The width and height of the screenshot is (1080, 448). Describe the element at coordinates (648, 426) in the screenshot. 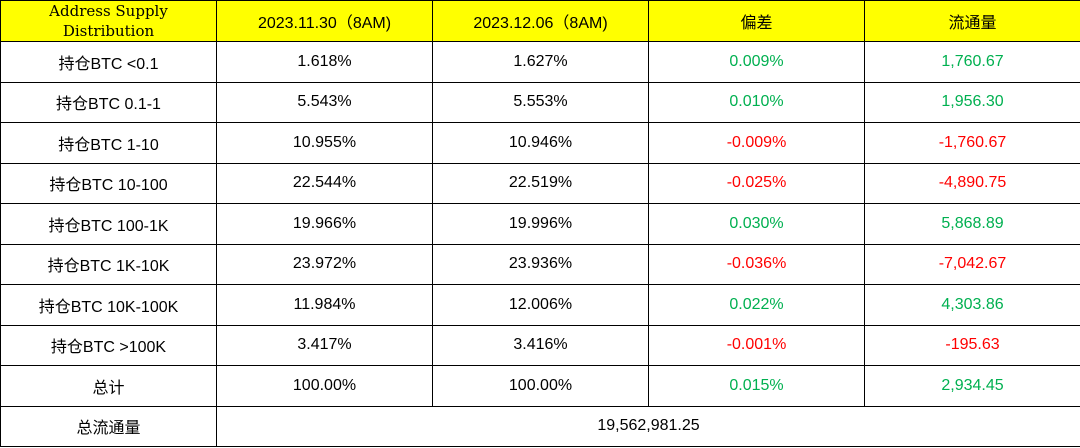

I see `total-circulating-supply-value: 19,562,981.25` at that location.